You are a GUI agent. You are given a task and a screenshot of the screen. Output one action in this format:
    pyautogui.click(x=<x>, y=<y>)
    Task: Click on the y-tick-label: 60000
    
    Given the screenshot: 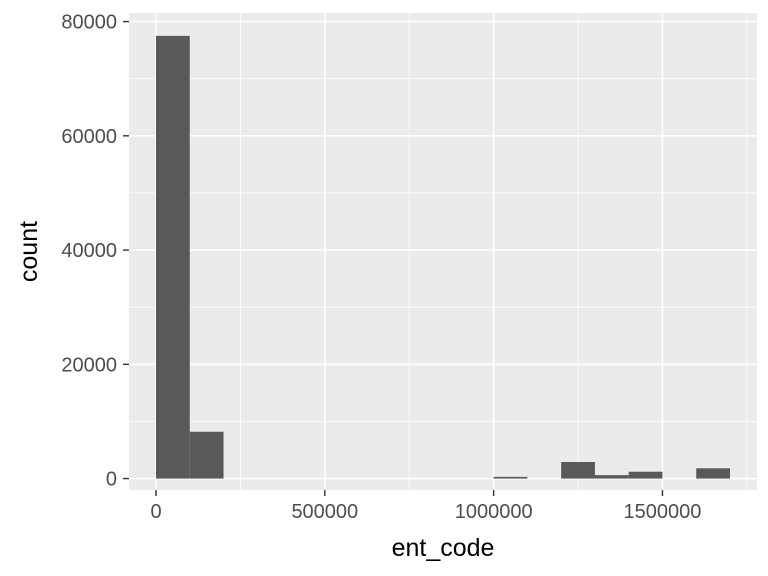 What is the action you would take?
    pyautogui.click(x=89, y=137)
    